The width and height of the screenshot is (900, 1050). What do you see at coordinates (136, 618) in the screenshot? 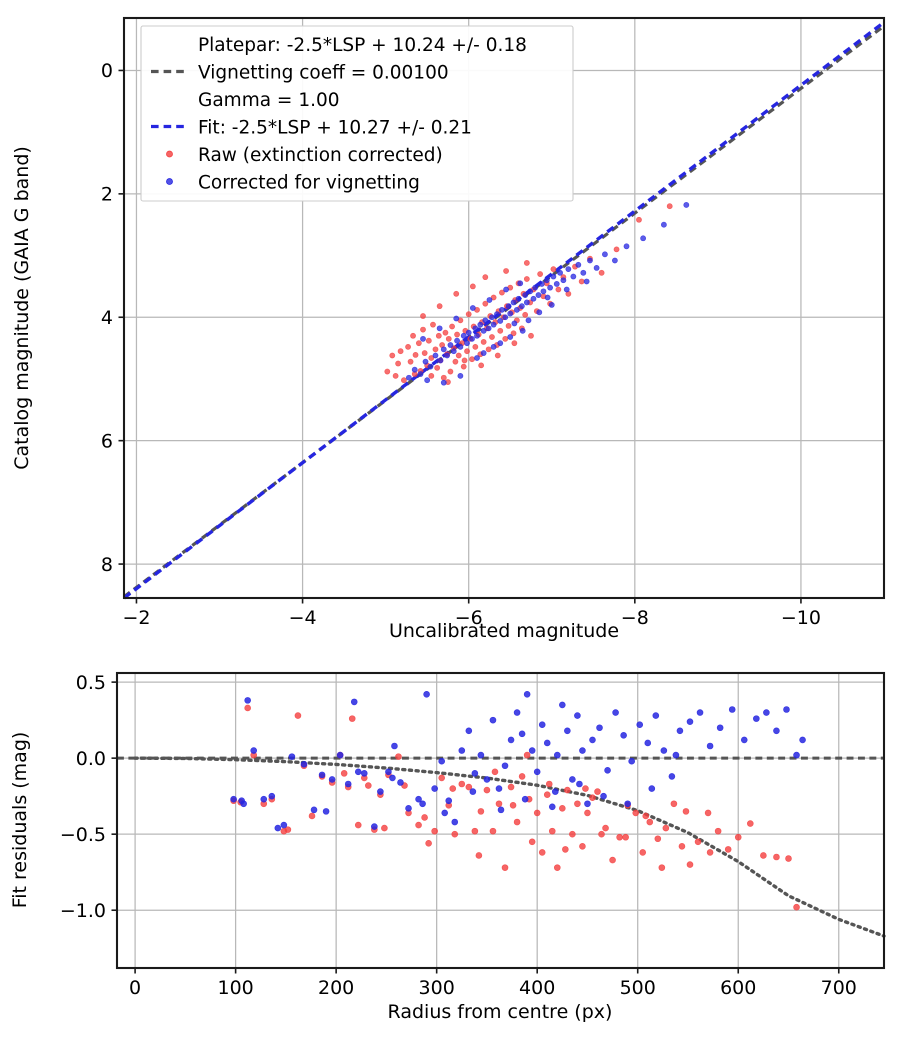
I see `top-xtick-label: −2` at bounding box center [136, 618].